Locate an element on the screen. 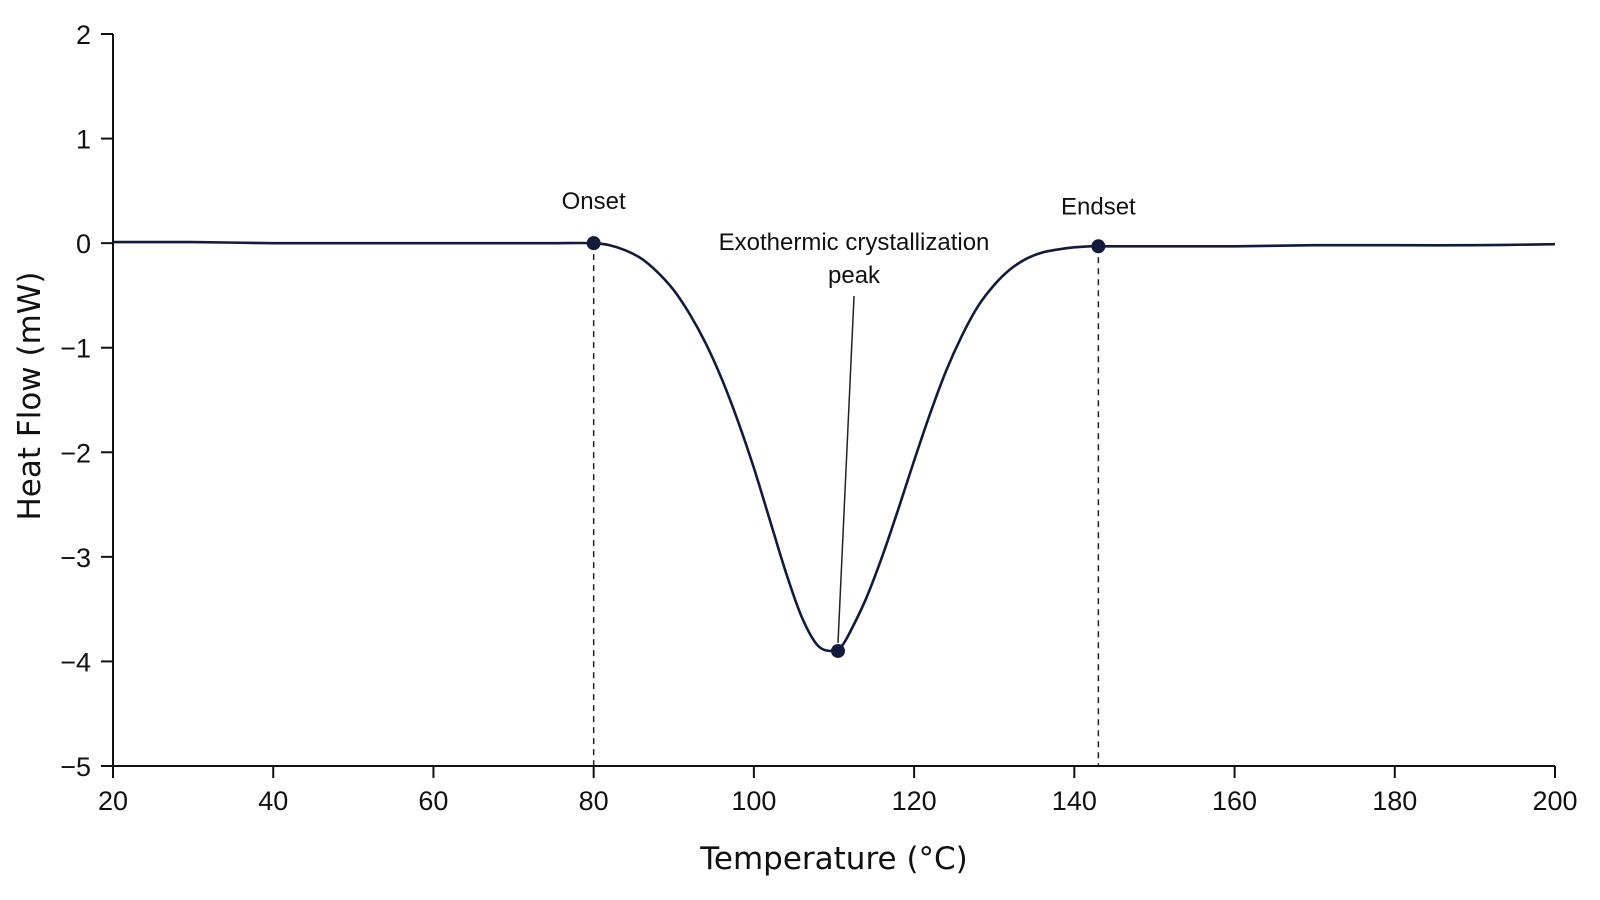  x-tick-label-140: 140 is located at coordinates (1074, 801).